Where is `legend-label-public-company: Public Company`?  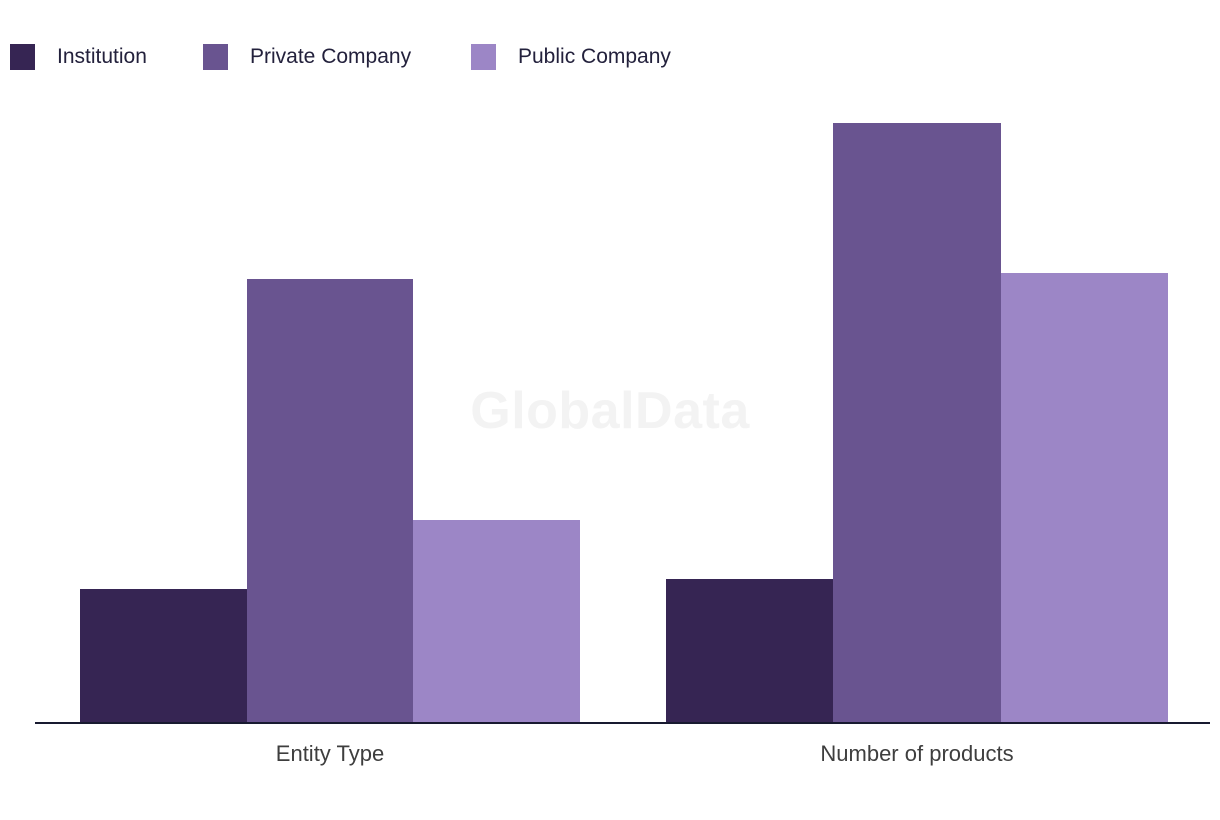
legend-label-public-company: Public Company is located at coordinates (594, 56).